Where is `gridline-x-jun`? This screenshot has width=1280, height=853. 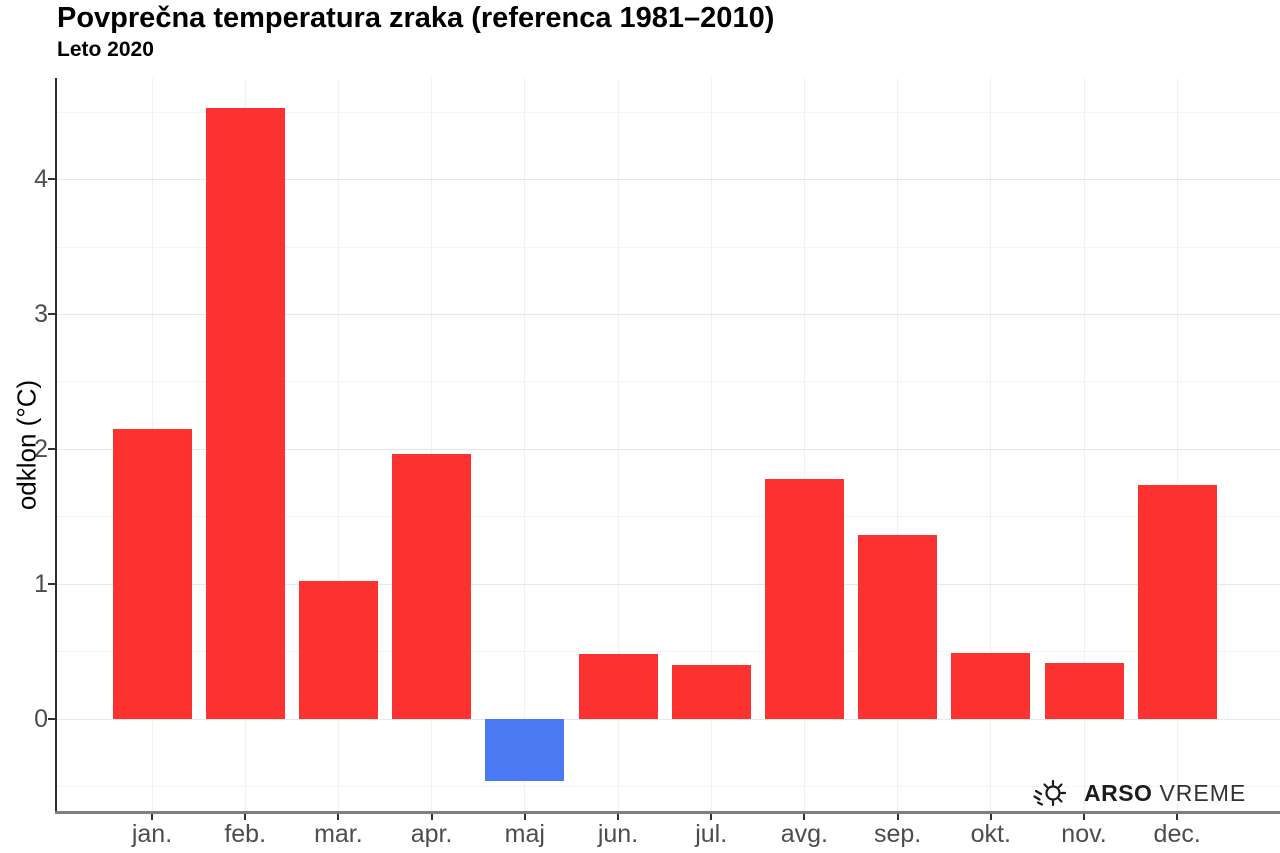 gridline-x-jun is located at coordinates (618, 445).